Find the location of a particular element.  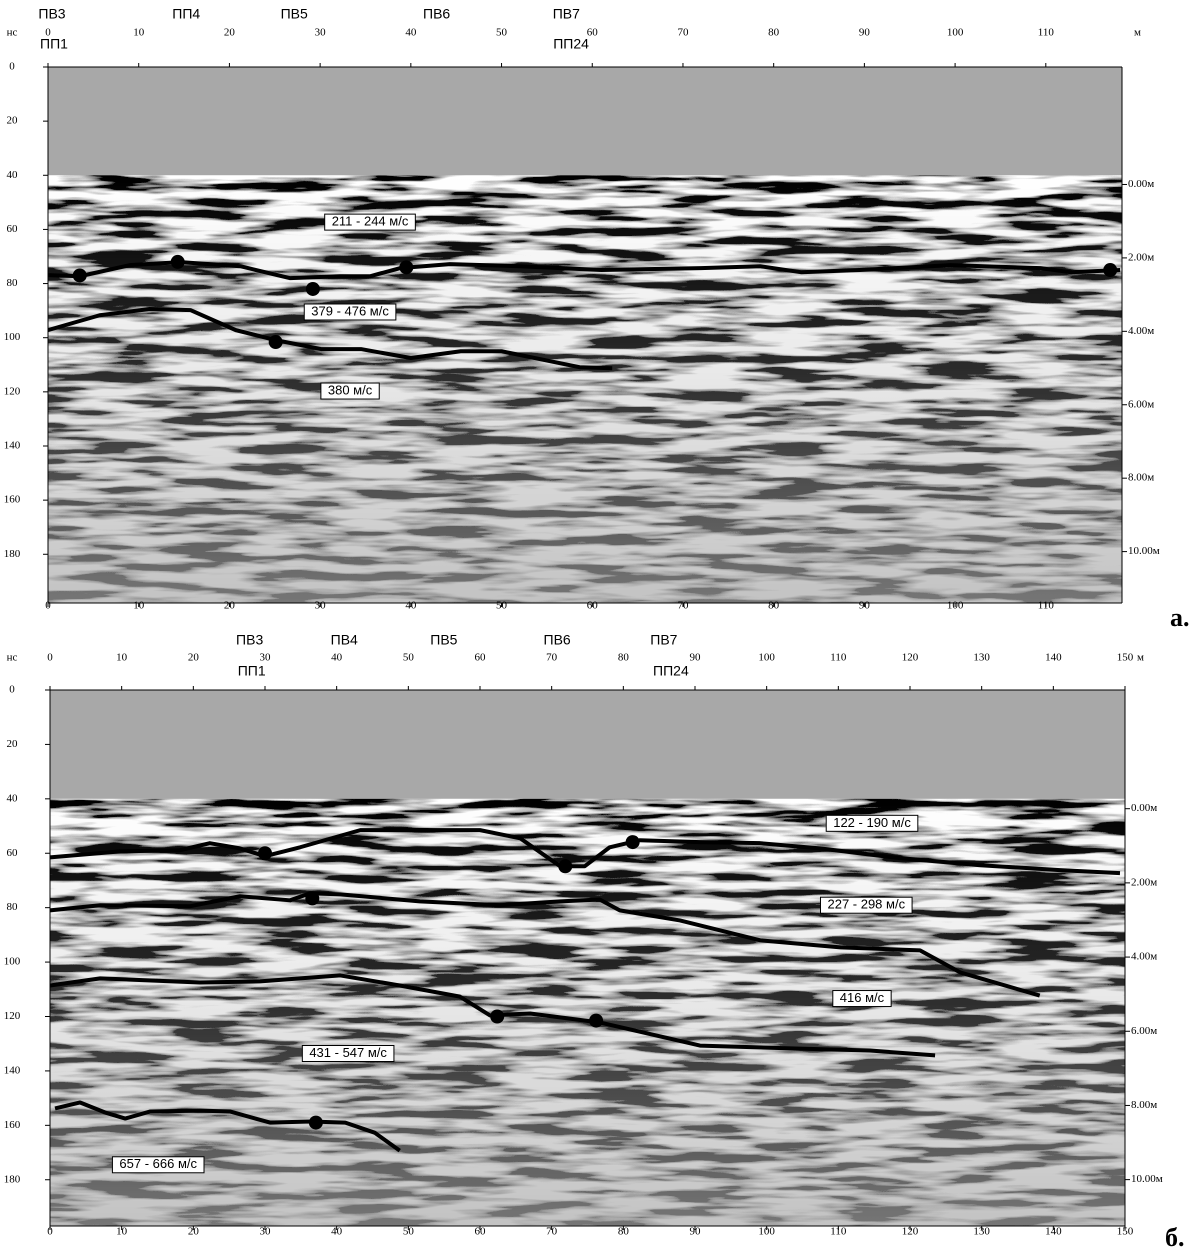

y2-tick-label: 2.00м is located at coordinates (1141, 257).